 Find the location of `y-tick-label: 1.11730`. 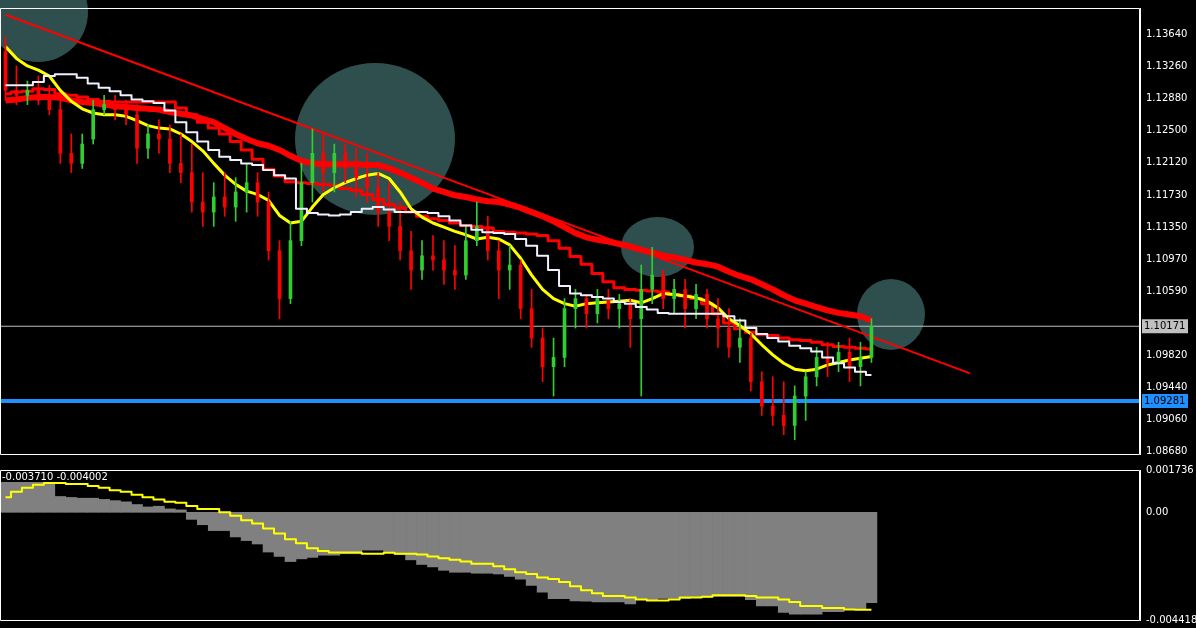

y-tick-label: 1.11730 is located at coordinates (1167, 194).